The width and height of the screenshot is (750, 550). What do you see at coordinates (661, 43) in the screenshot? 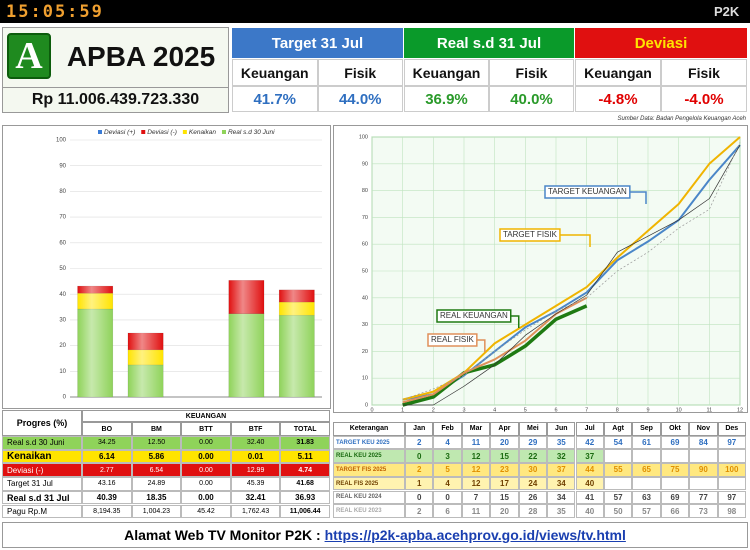
I see `group-title: Deviasi` at bounding box center [661, 43].